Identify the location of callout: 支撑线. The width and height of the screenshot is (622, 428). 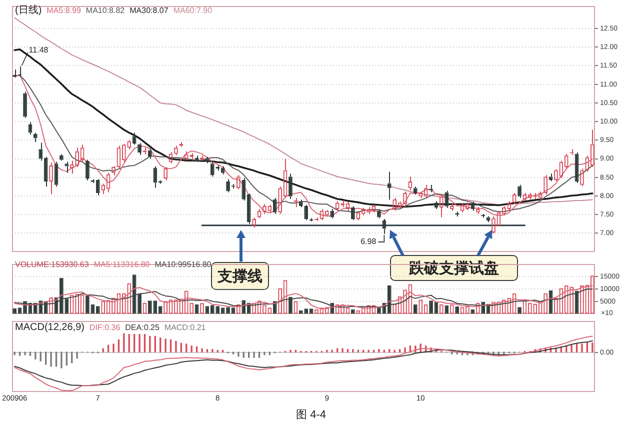
(240, 276).